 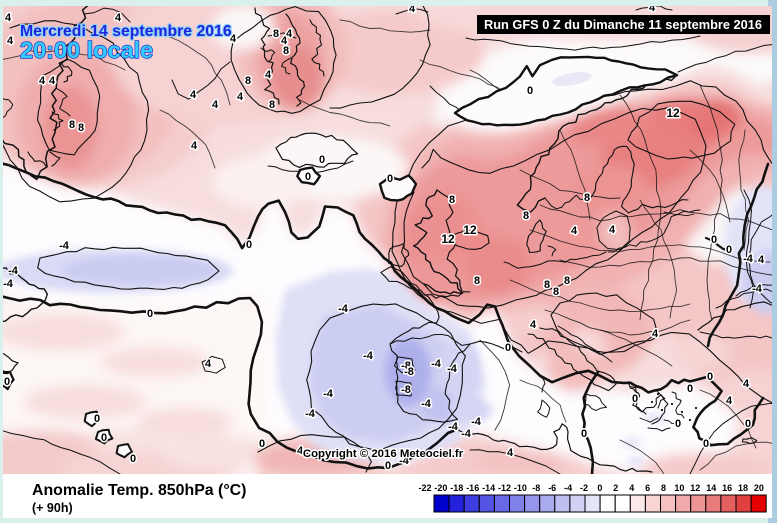 What do you see at coordinates (727, 488) in the screenshot?
I see `svg-text: 16` at bounding box center [727, 488].